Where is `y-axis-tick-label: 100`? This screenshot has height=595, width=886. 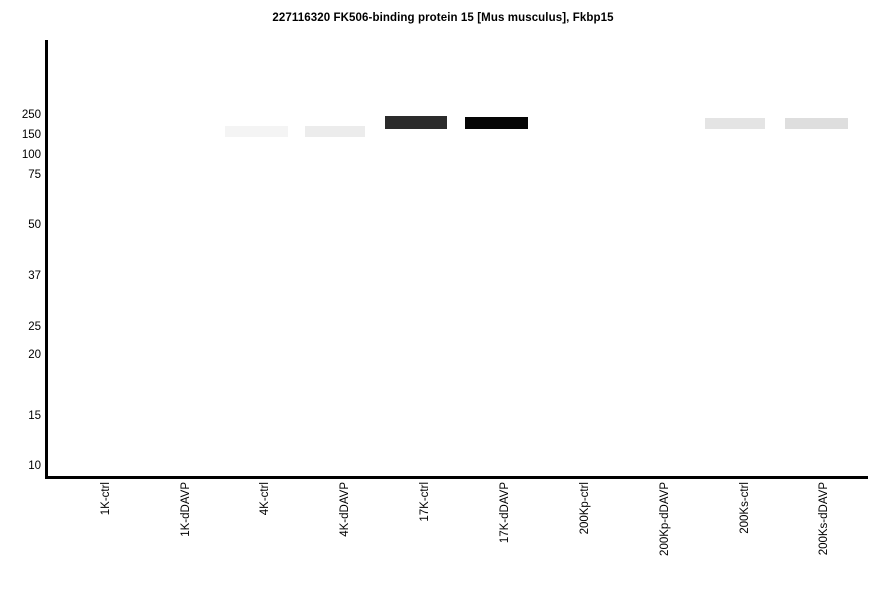 y-axis-tick-label: 100 is located at coordinates (31, 155).